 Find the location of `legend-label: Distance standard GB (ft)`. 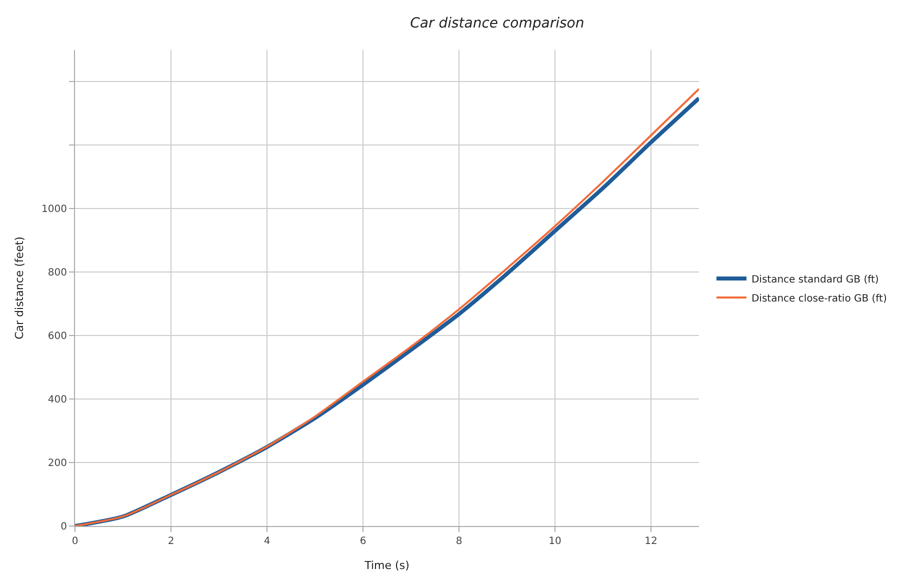

legend-label: Distance standard GB (ft) is located at coordinates (815, 280).